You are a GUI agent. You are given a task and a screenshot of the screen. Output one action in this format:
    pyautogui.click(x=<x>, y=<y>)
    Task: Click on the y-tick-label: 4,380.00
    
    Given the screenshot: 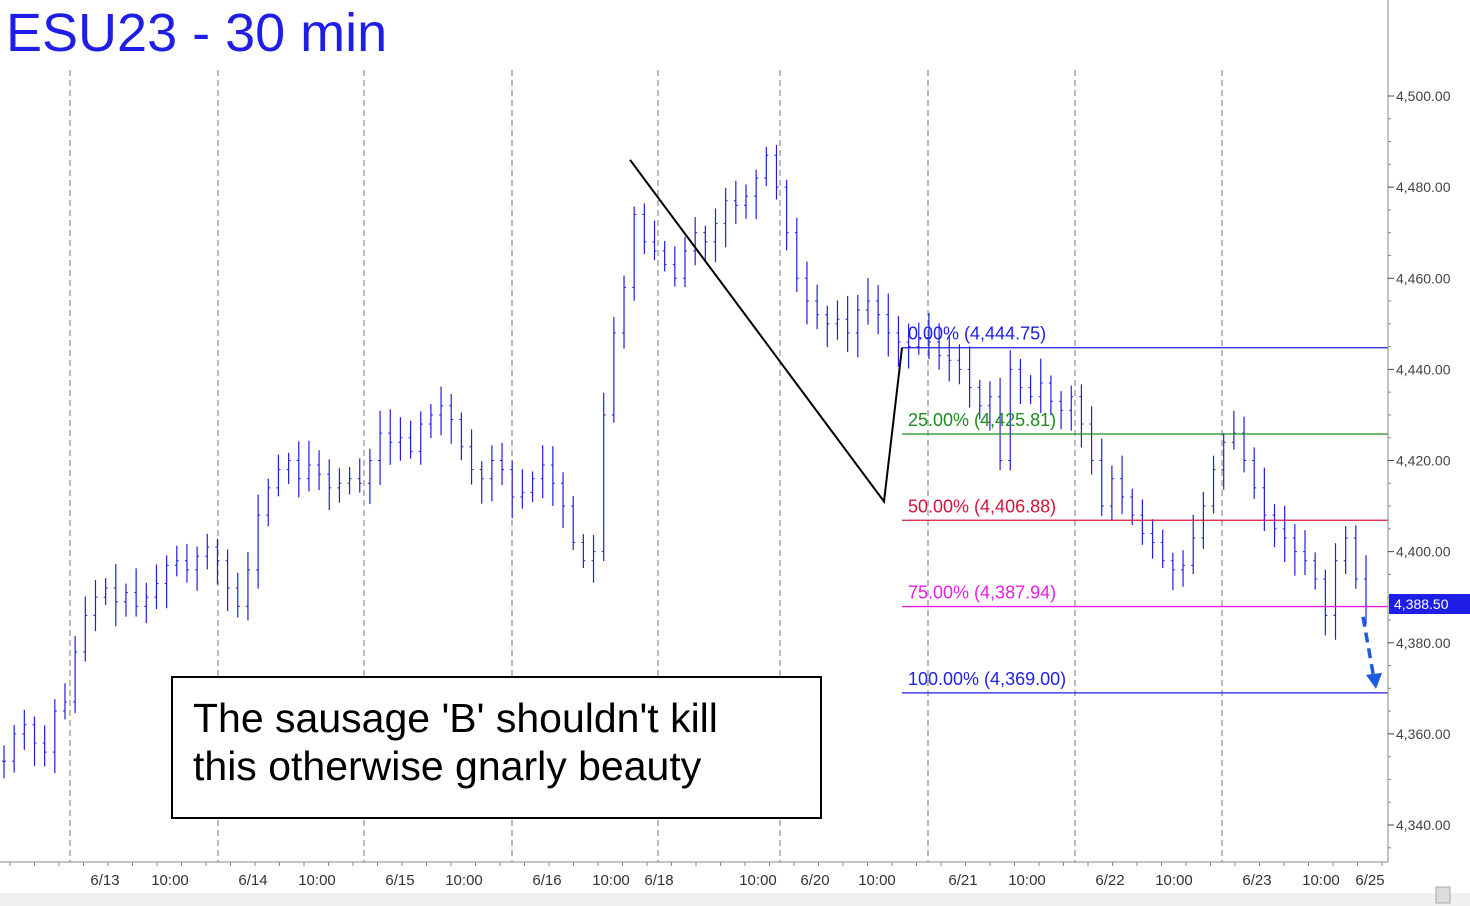 What is the action you would take?
    pyautogui.click(x=1423, y=643)
    